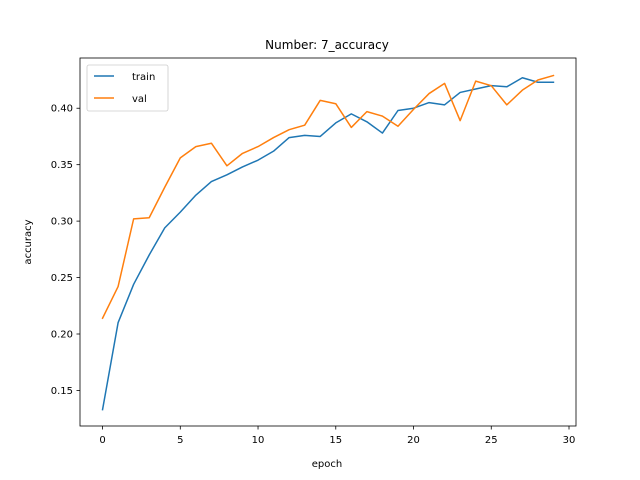  What do you see at coordinates (143, 77) in the screenshot?
I see `legend-label-train: train` at bounding box center [143, 77].